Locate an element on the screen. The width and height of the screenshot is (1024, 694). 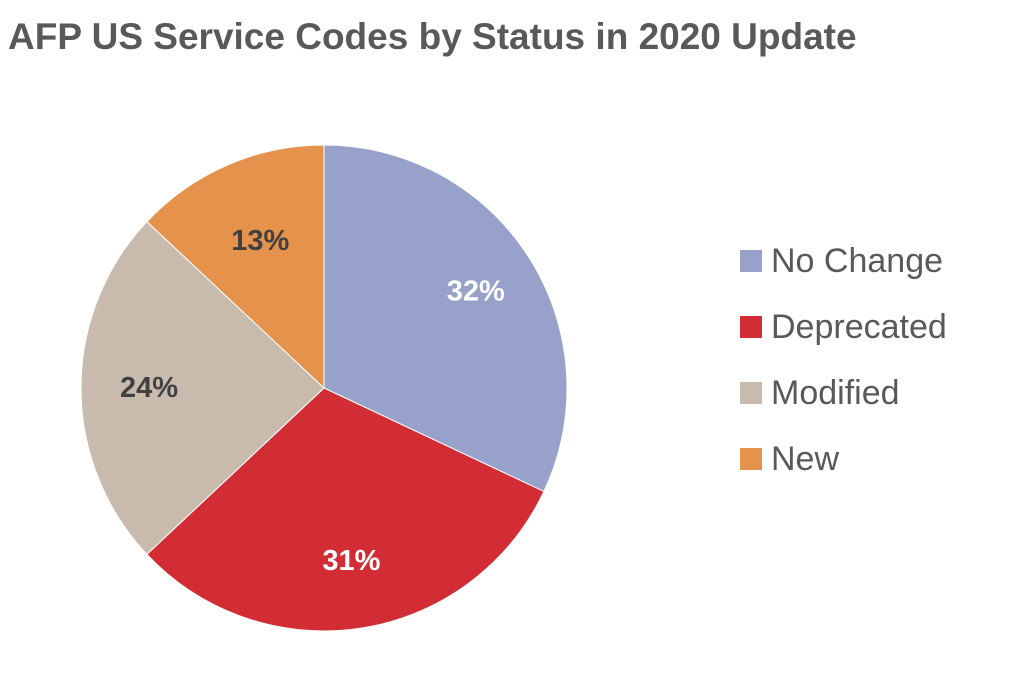
legend-item-deprecated: Deprecated is located at coordinates (843, 327).